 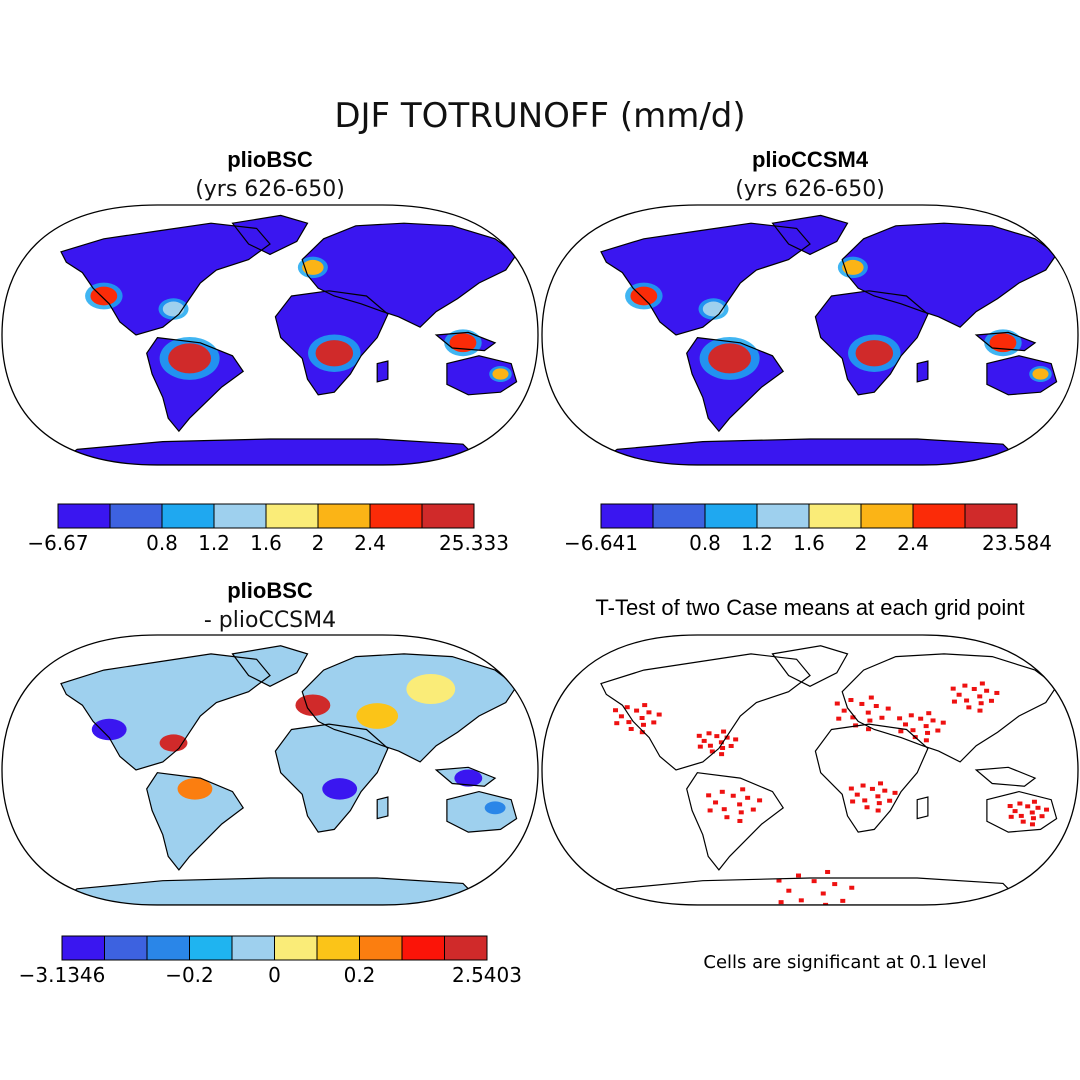 What do you see at coordinates (713, 309) in the screenshot?
I see `runoff-core-se-us` at bounding box center [713, 309].